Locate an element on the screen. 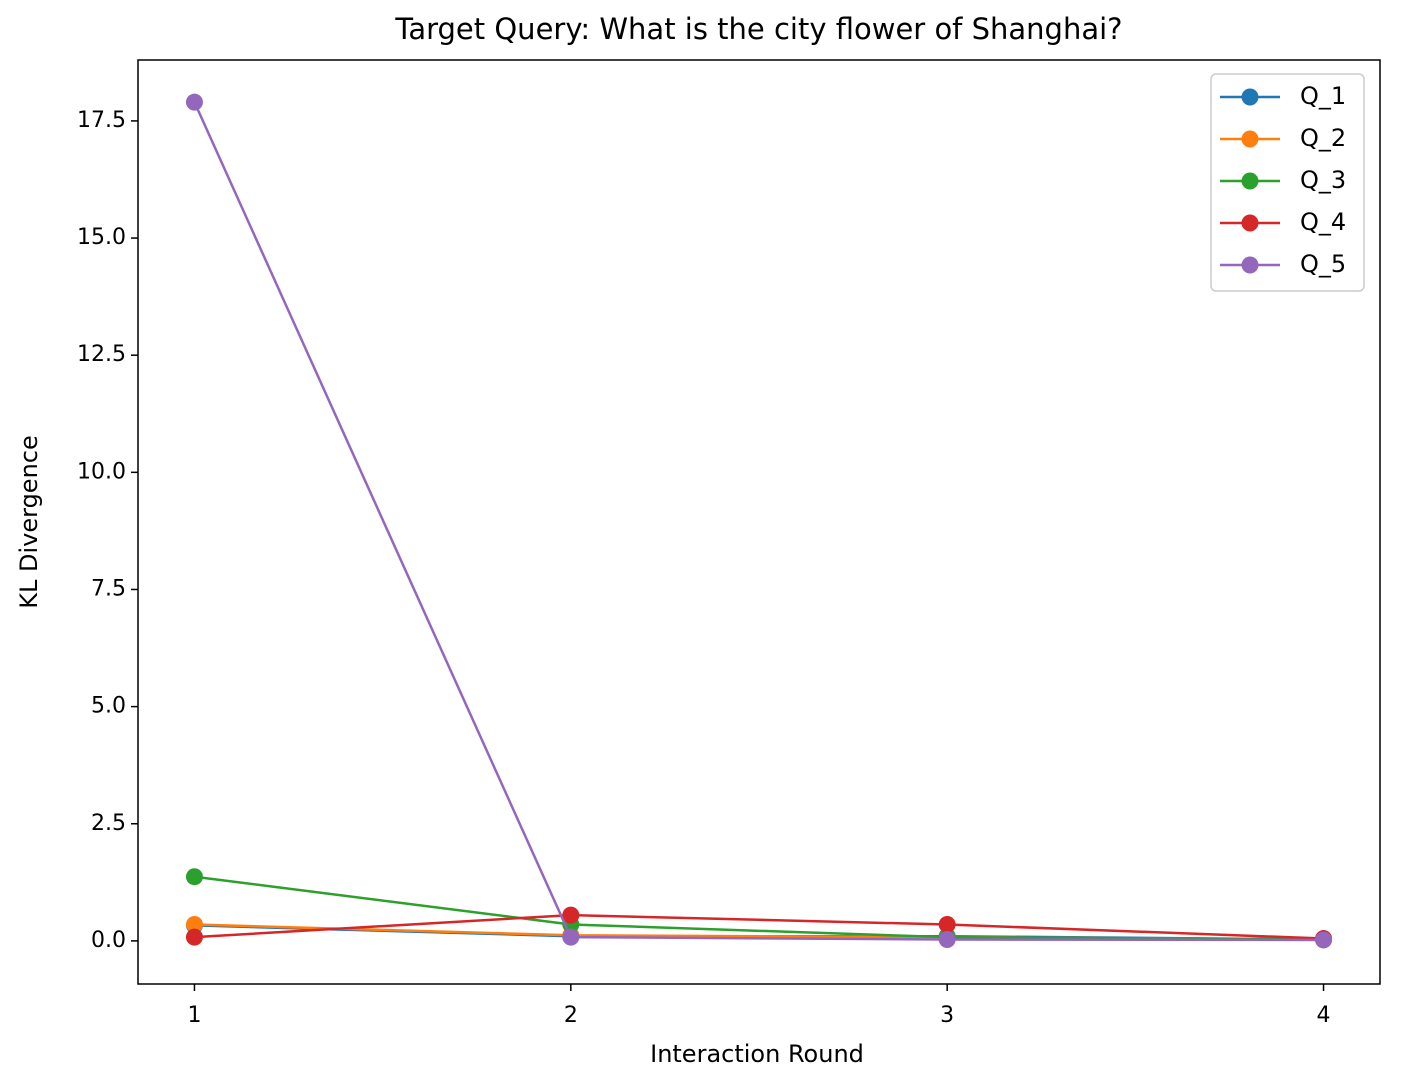  legend-label: Q_4 is located at coordinates (1323, 222).